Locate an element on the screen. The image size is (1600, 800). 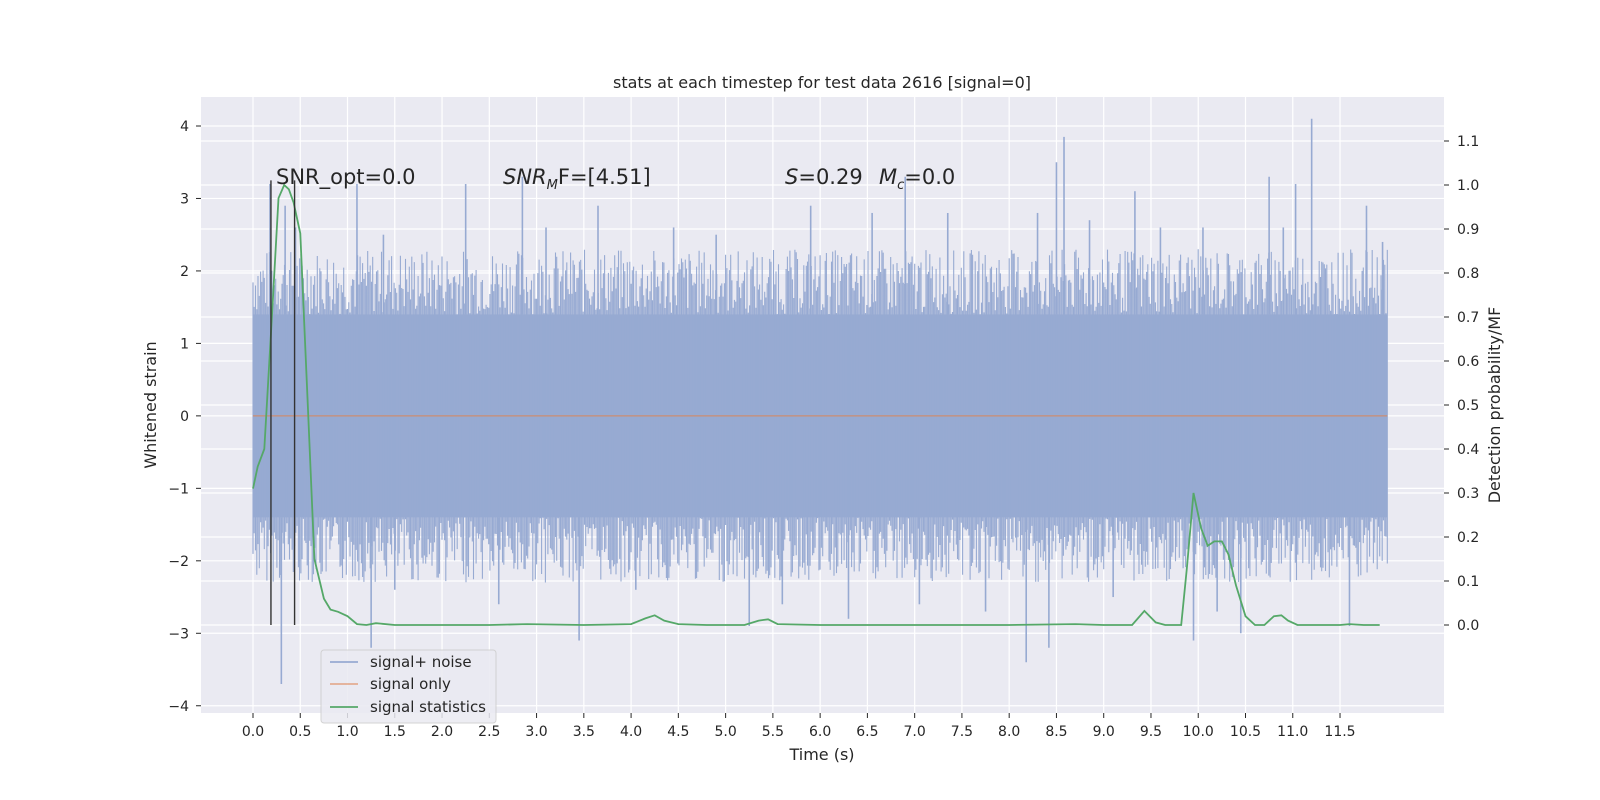
legend-label-signal-only: signal only is located at coordinates (410, 684).